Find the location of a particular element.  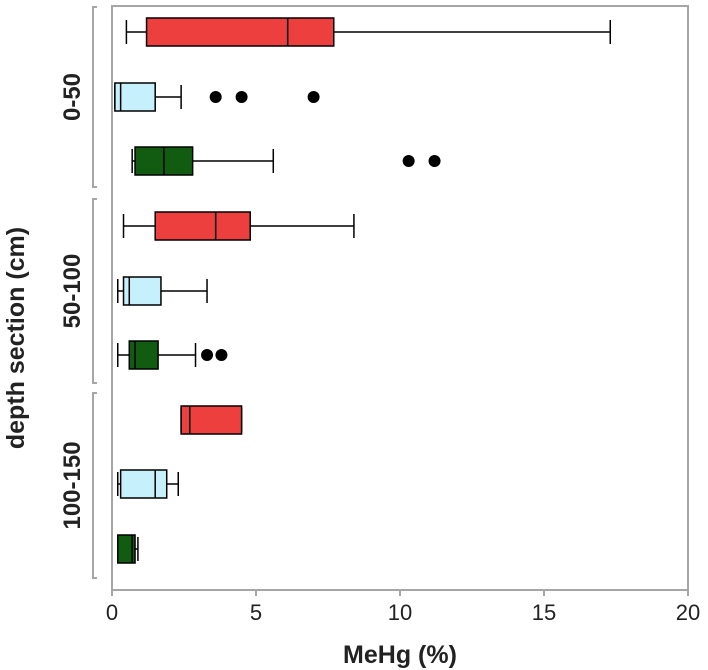

box-100-150-green is located at coordinates (128, 549).